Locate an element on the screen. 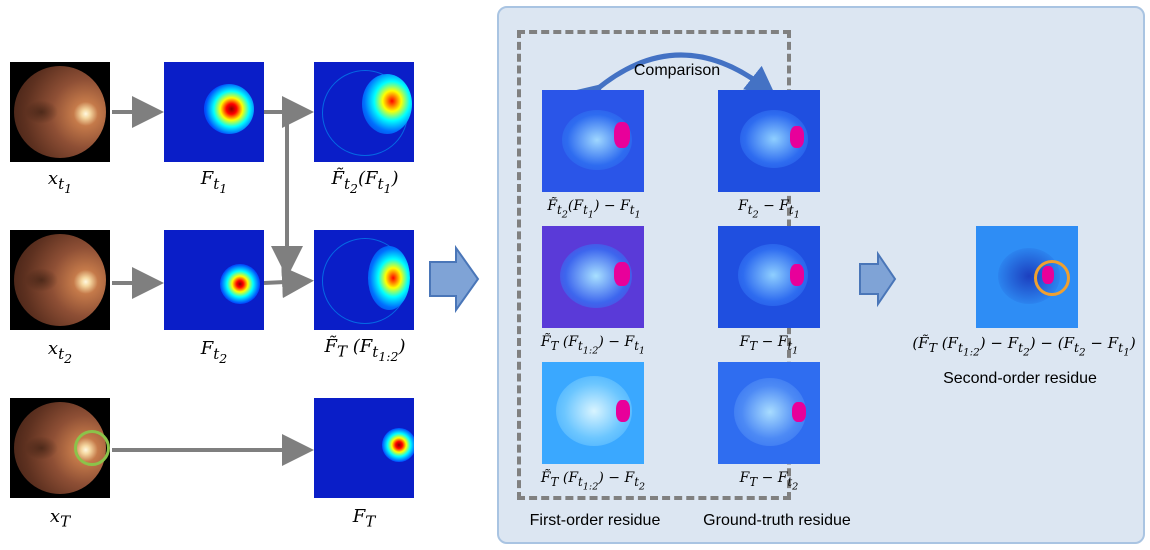 The width and height of the screenshot is (1150, 550). label-res-e: F̃T (Ft1:2) − Ft2 is located at coordinates (593, 481).